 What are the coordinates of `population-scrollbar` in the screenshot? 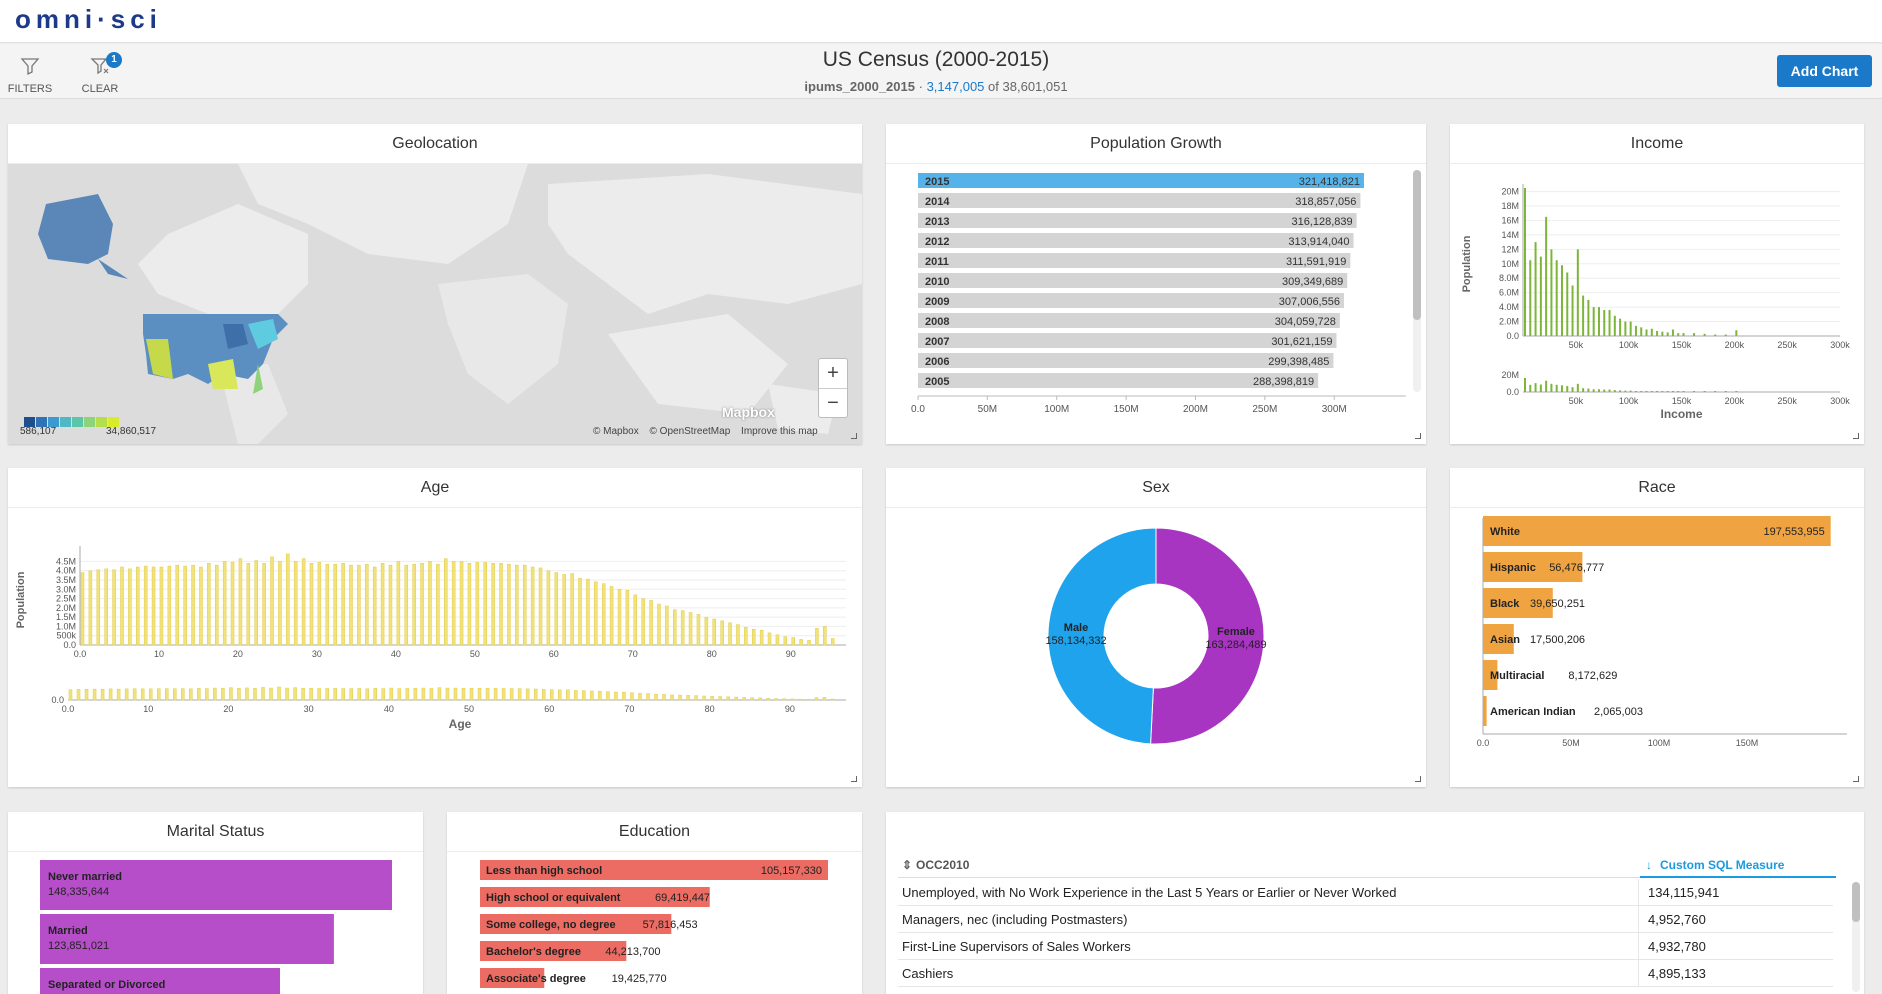 It's located at (1417, 281).